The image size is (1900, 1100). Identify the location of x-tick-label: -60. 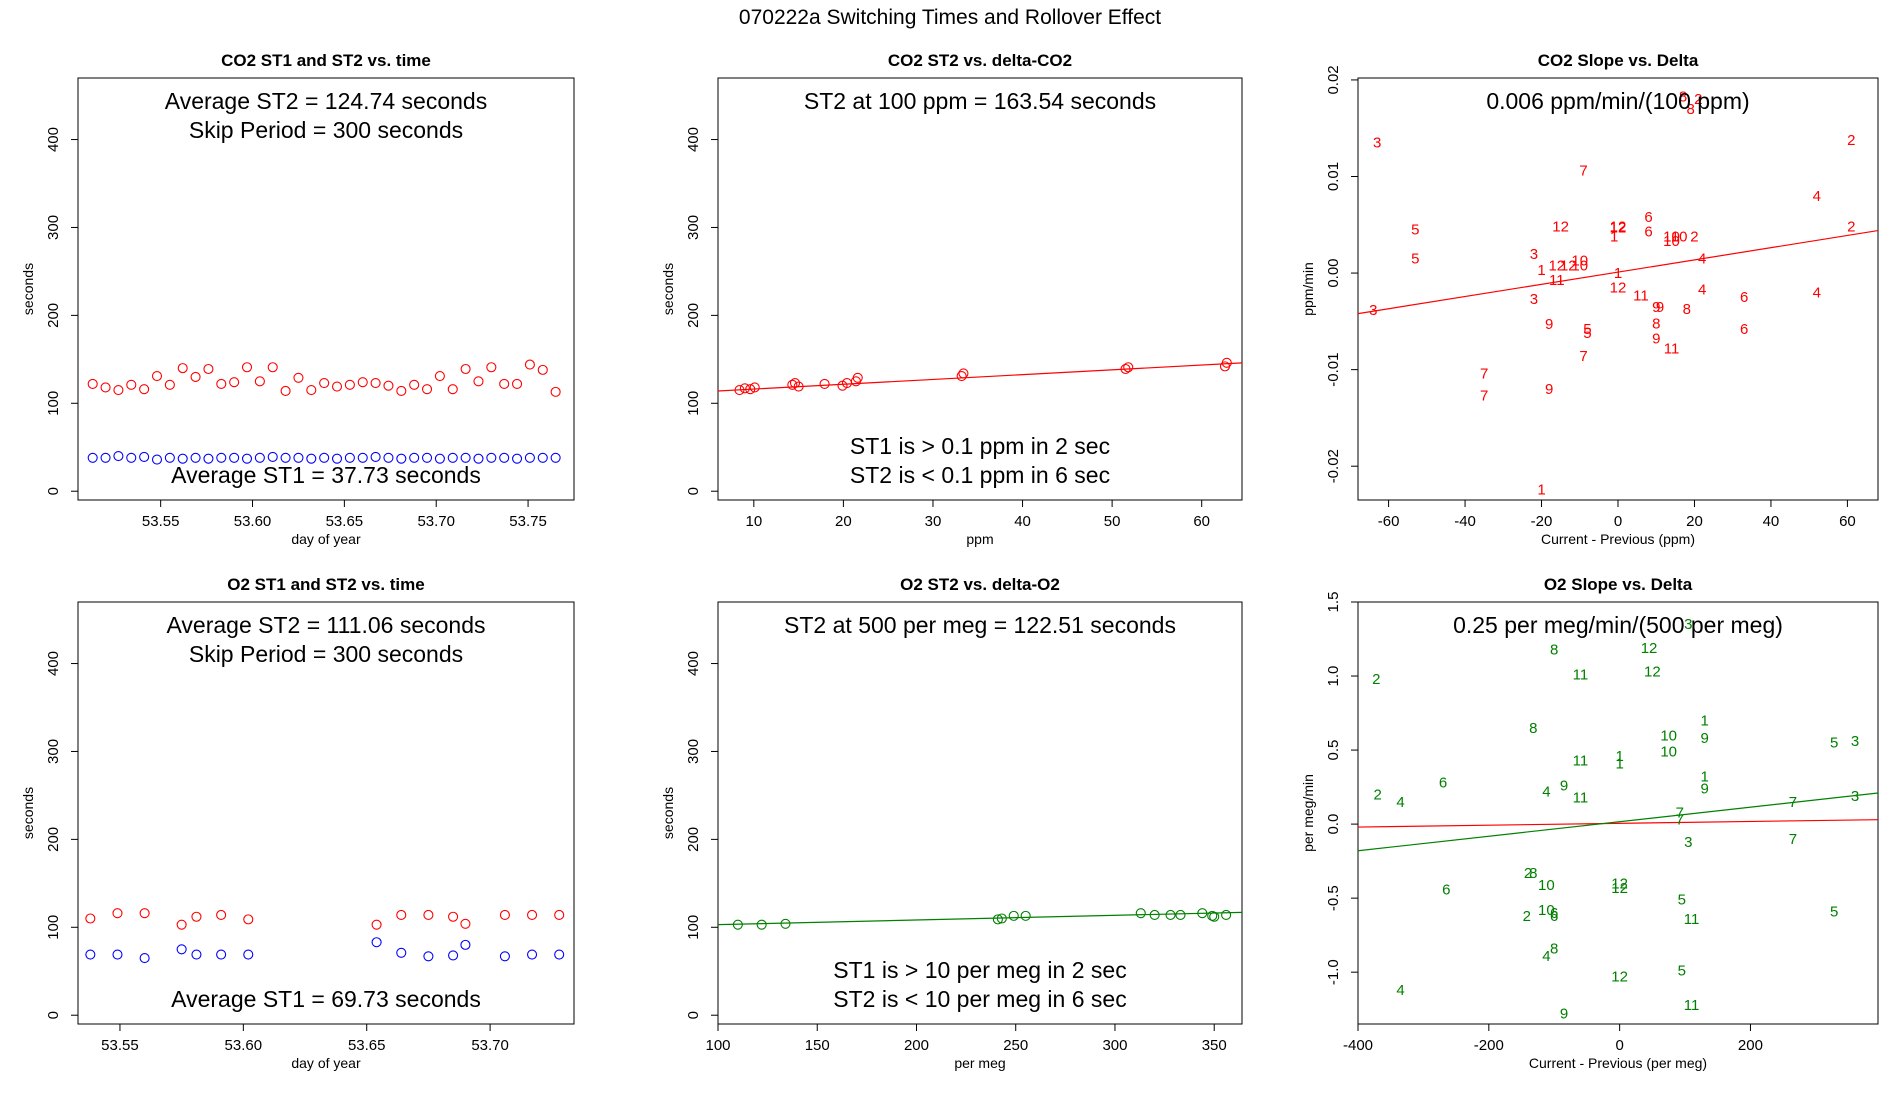
(1389, 521).